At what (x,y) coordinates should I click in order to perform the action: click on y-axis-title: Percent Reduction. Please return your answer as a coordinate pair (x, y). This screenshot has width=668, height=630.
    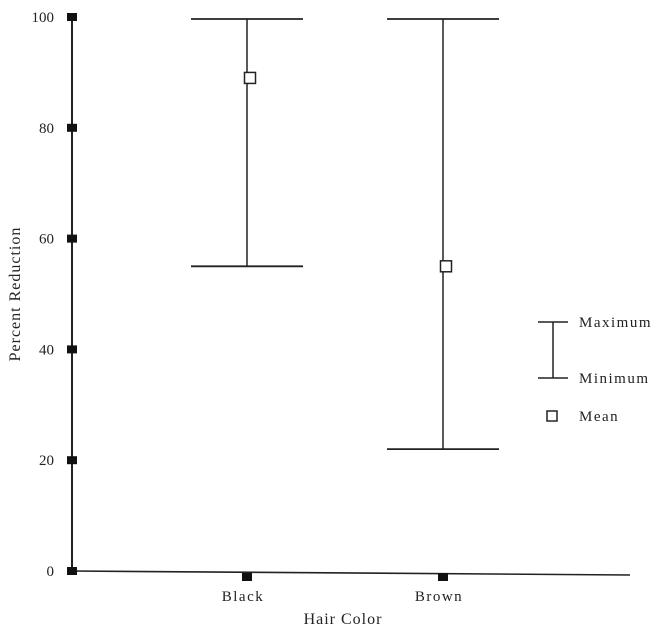
    Looking at the image, I should click on (15, 294).